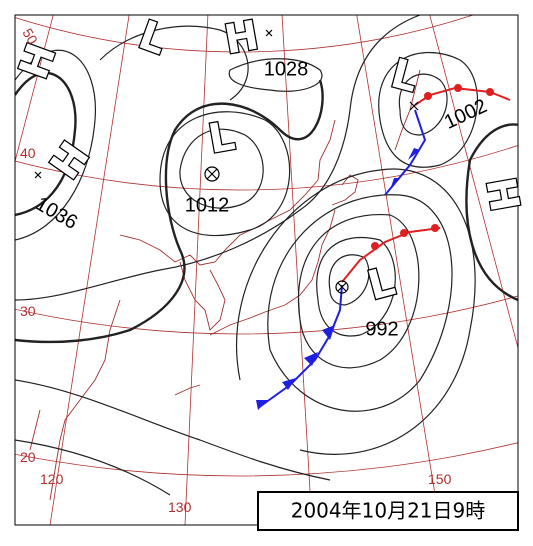 Image resolution: width=533 pixels, height=546 pixels. Describe the element at coordinates (300, 346) in the screenshot. I see `cold-front` at that location.